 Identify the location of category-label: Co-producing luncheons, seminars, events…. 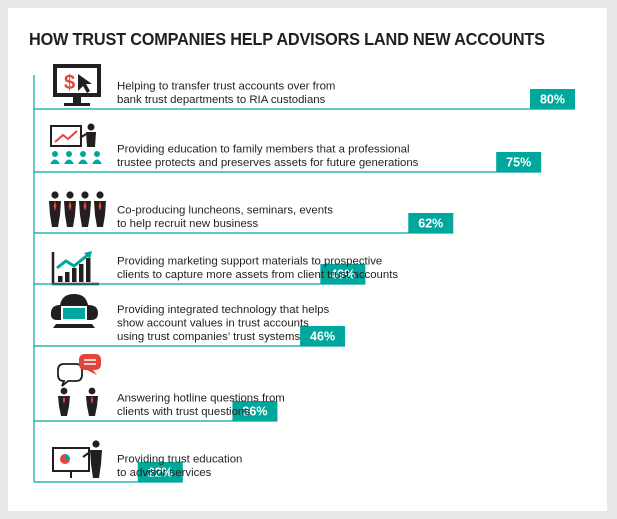
(225, 217).